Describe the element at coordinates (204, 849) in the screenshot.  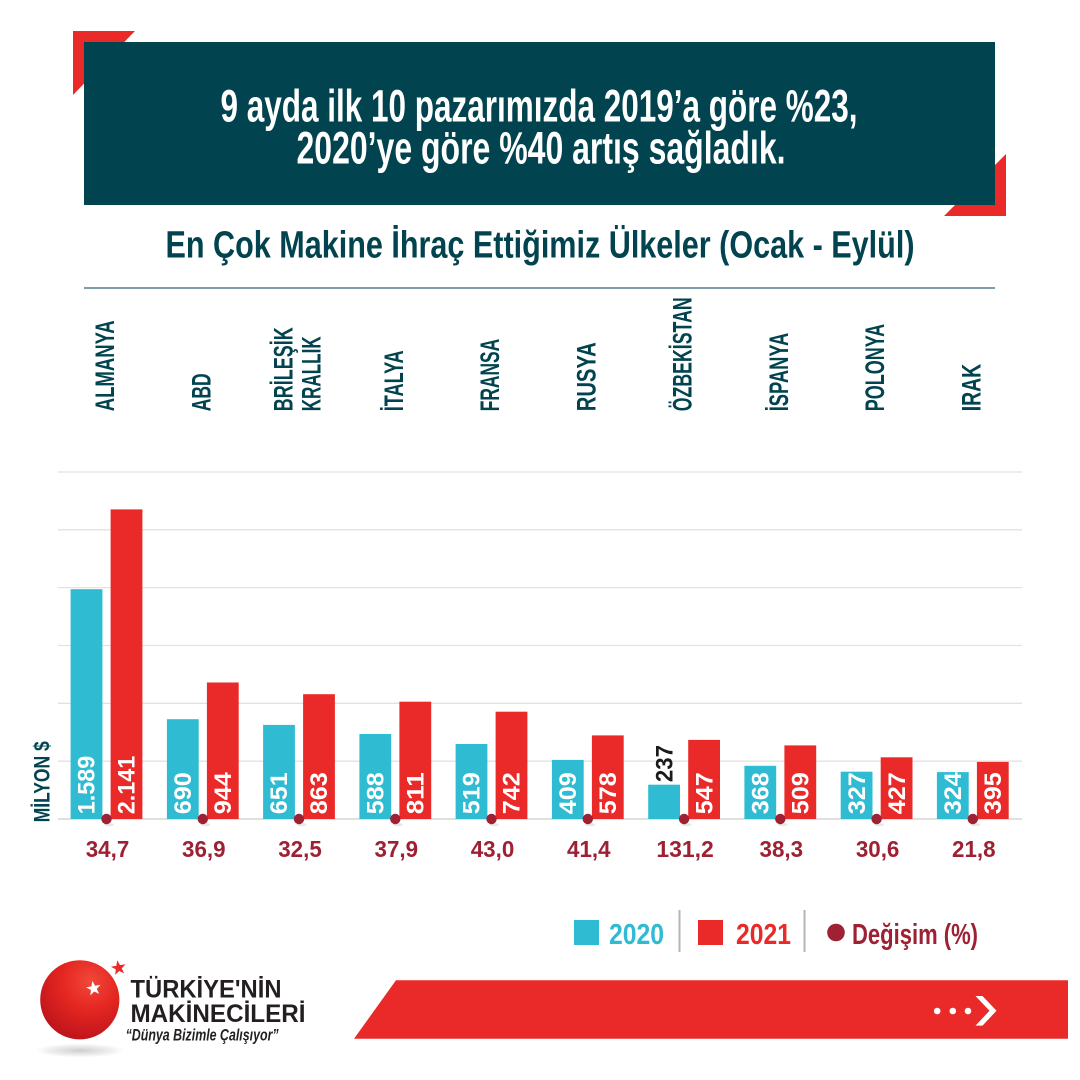
I see `svg-text: 36,9` at that location.